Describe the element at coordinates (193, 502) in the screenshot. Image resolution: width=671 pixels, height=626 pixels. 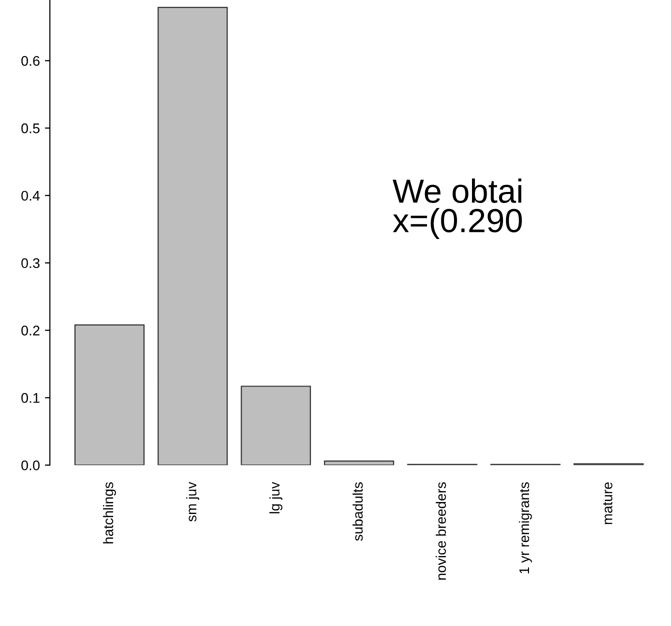
I see `x-tick-label: sm juv` at that location.